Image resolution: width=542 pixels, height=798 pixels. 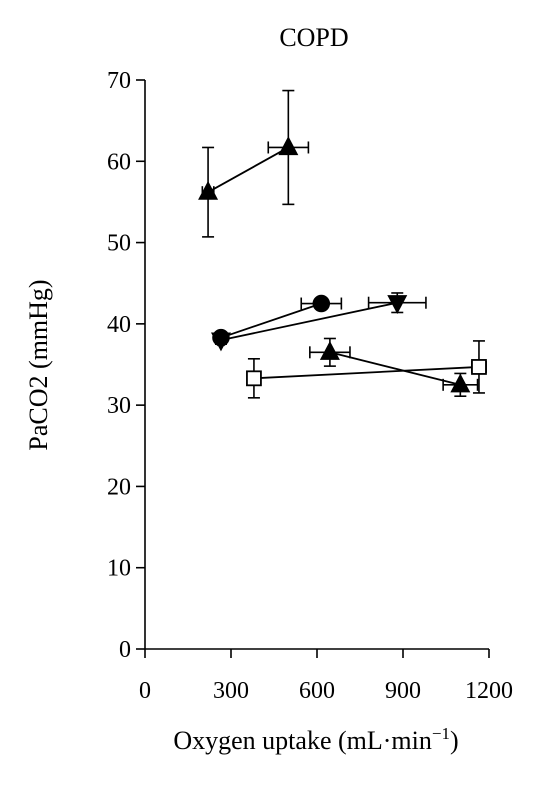 I want to click on data-point-circle, so click(x=321, y=303).